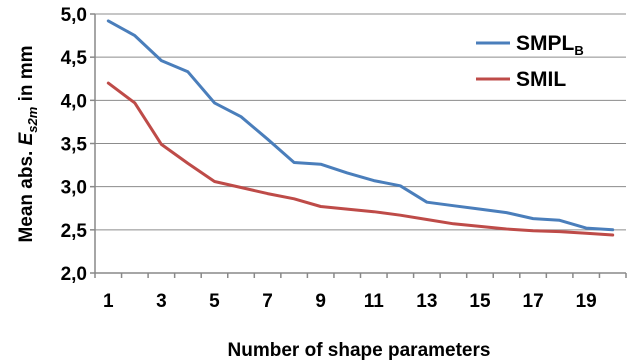 The width and height of the screenshot is (641, 364). Describe the element at coordinates (74, 188) in the screenshot. I see `y-tick-label: 3,0` at that location.